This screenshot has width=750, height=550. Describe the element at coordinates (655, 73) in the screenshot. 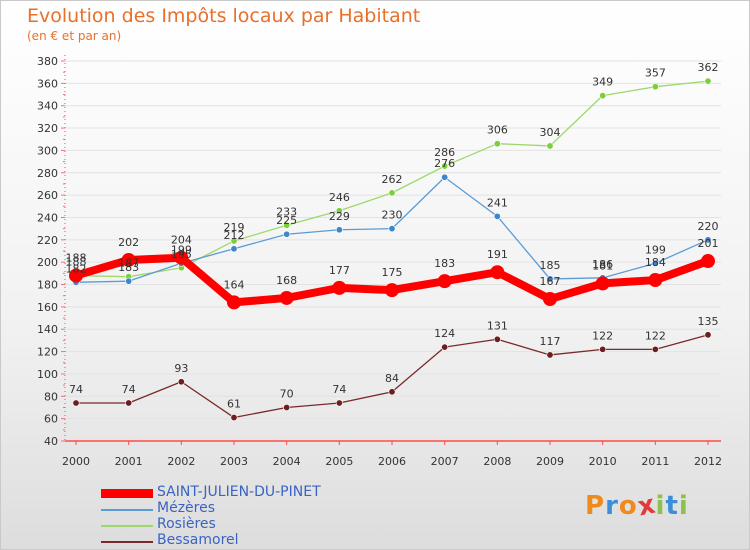

I see `data-label: 357` at that location.